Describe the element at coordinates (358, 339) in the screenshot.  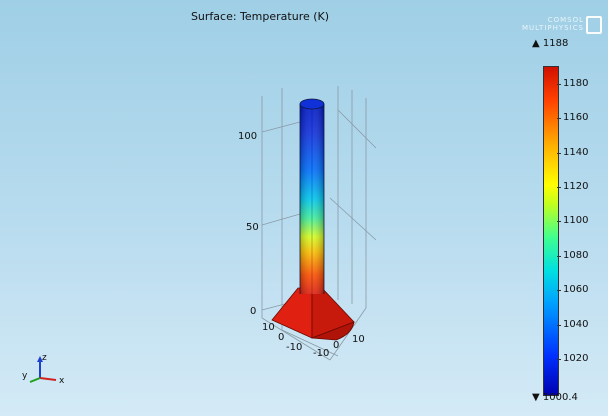
I see `x-tick-label: 10` at that location.